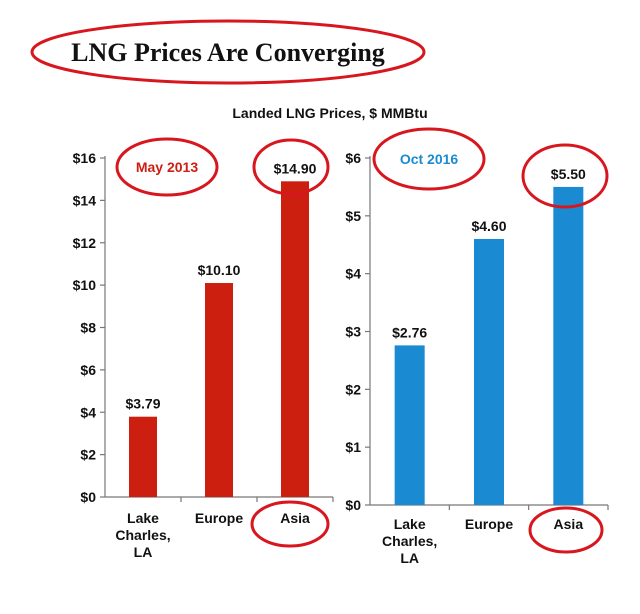 The image size is (640, 614). I want to click on period-label: Oct 2016, so click(429, 159).